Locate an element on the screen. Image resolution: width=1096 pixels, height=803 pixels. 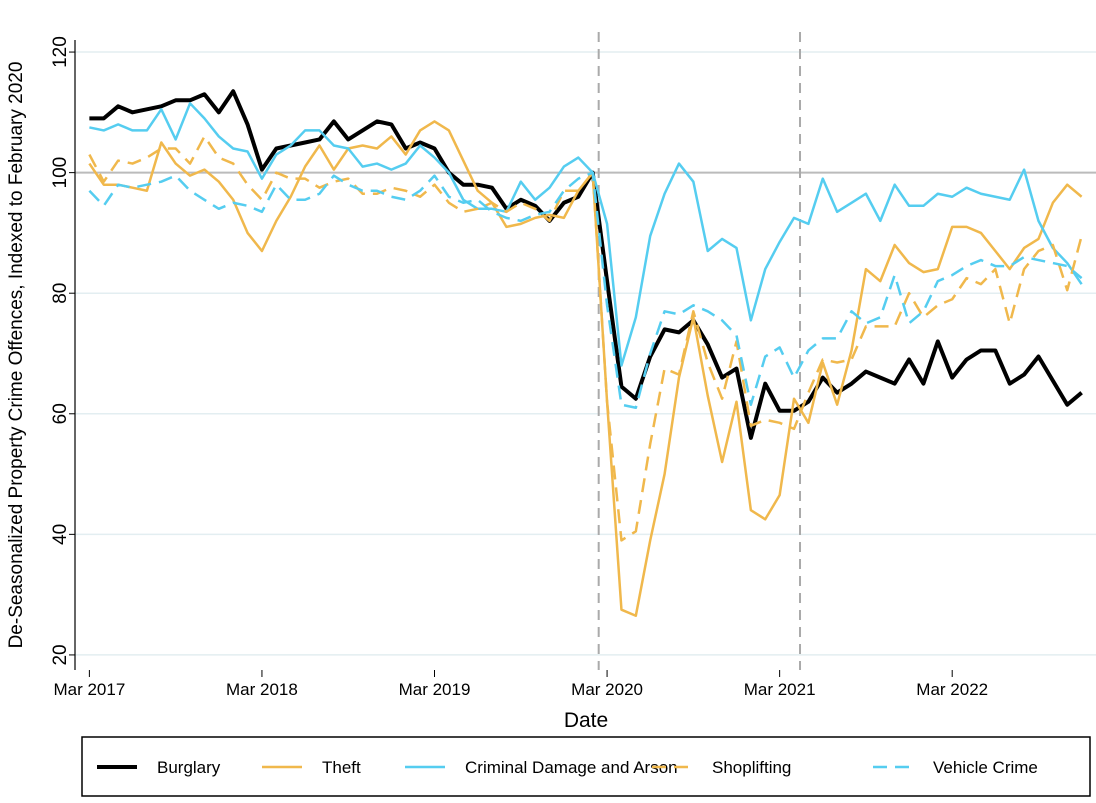
x-axis-label: Date is located at coordinates (586, 720).